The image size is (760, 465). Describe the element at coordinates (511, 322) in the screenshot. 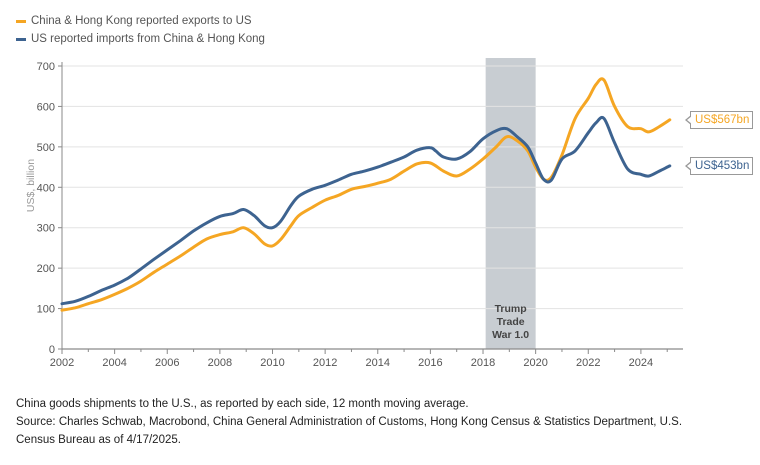

I see `shaded-region-label-line: Trade` at that location.